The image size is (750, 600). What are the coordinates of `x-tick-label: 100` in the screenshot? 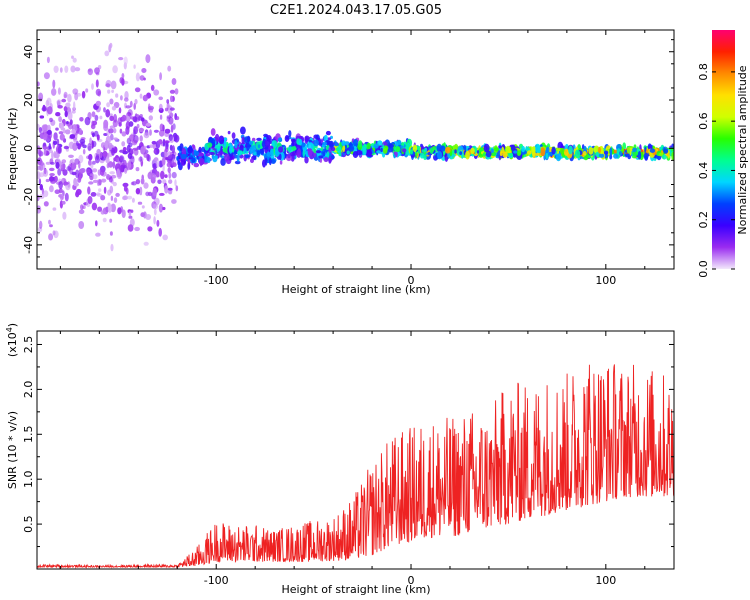 It's located at (605, 280).